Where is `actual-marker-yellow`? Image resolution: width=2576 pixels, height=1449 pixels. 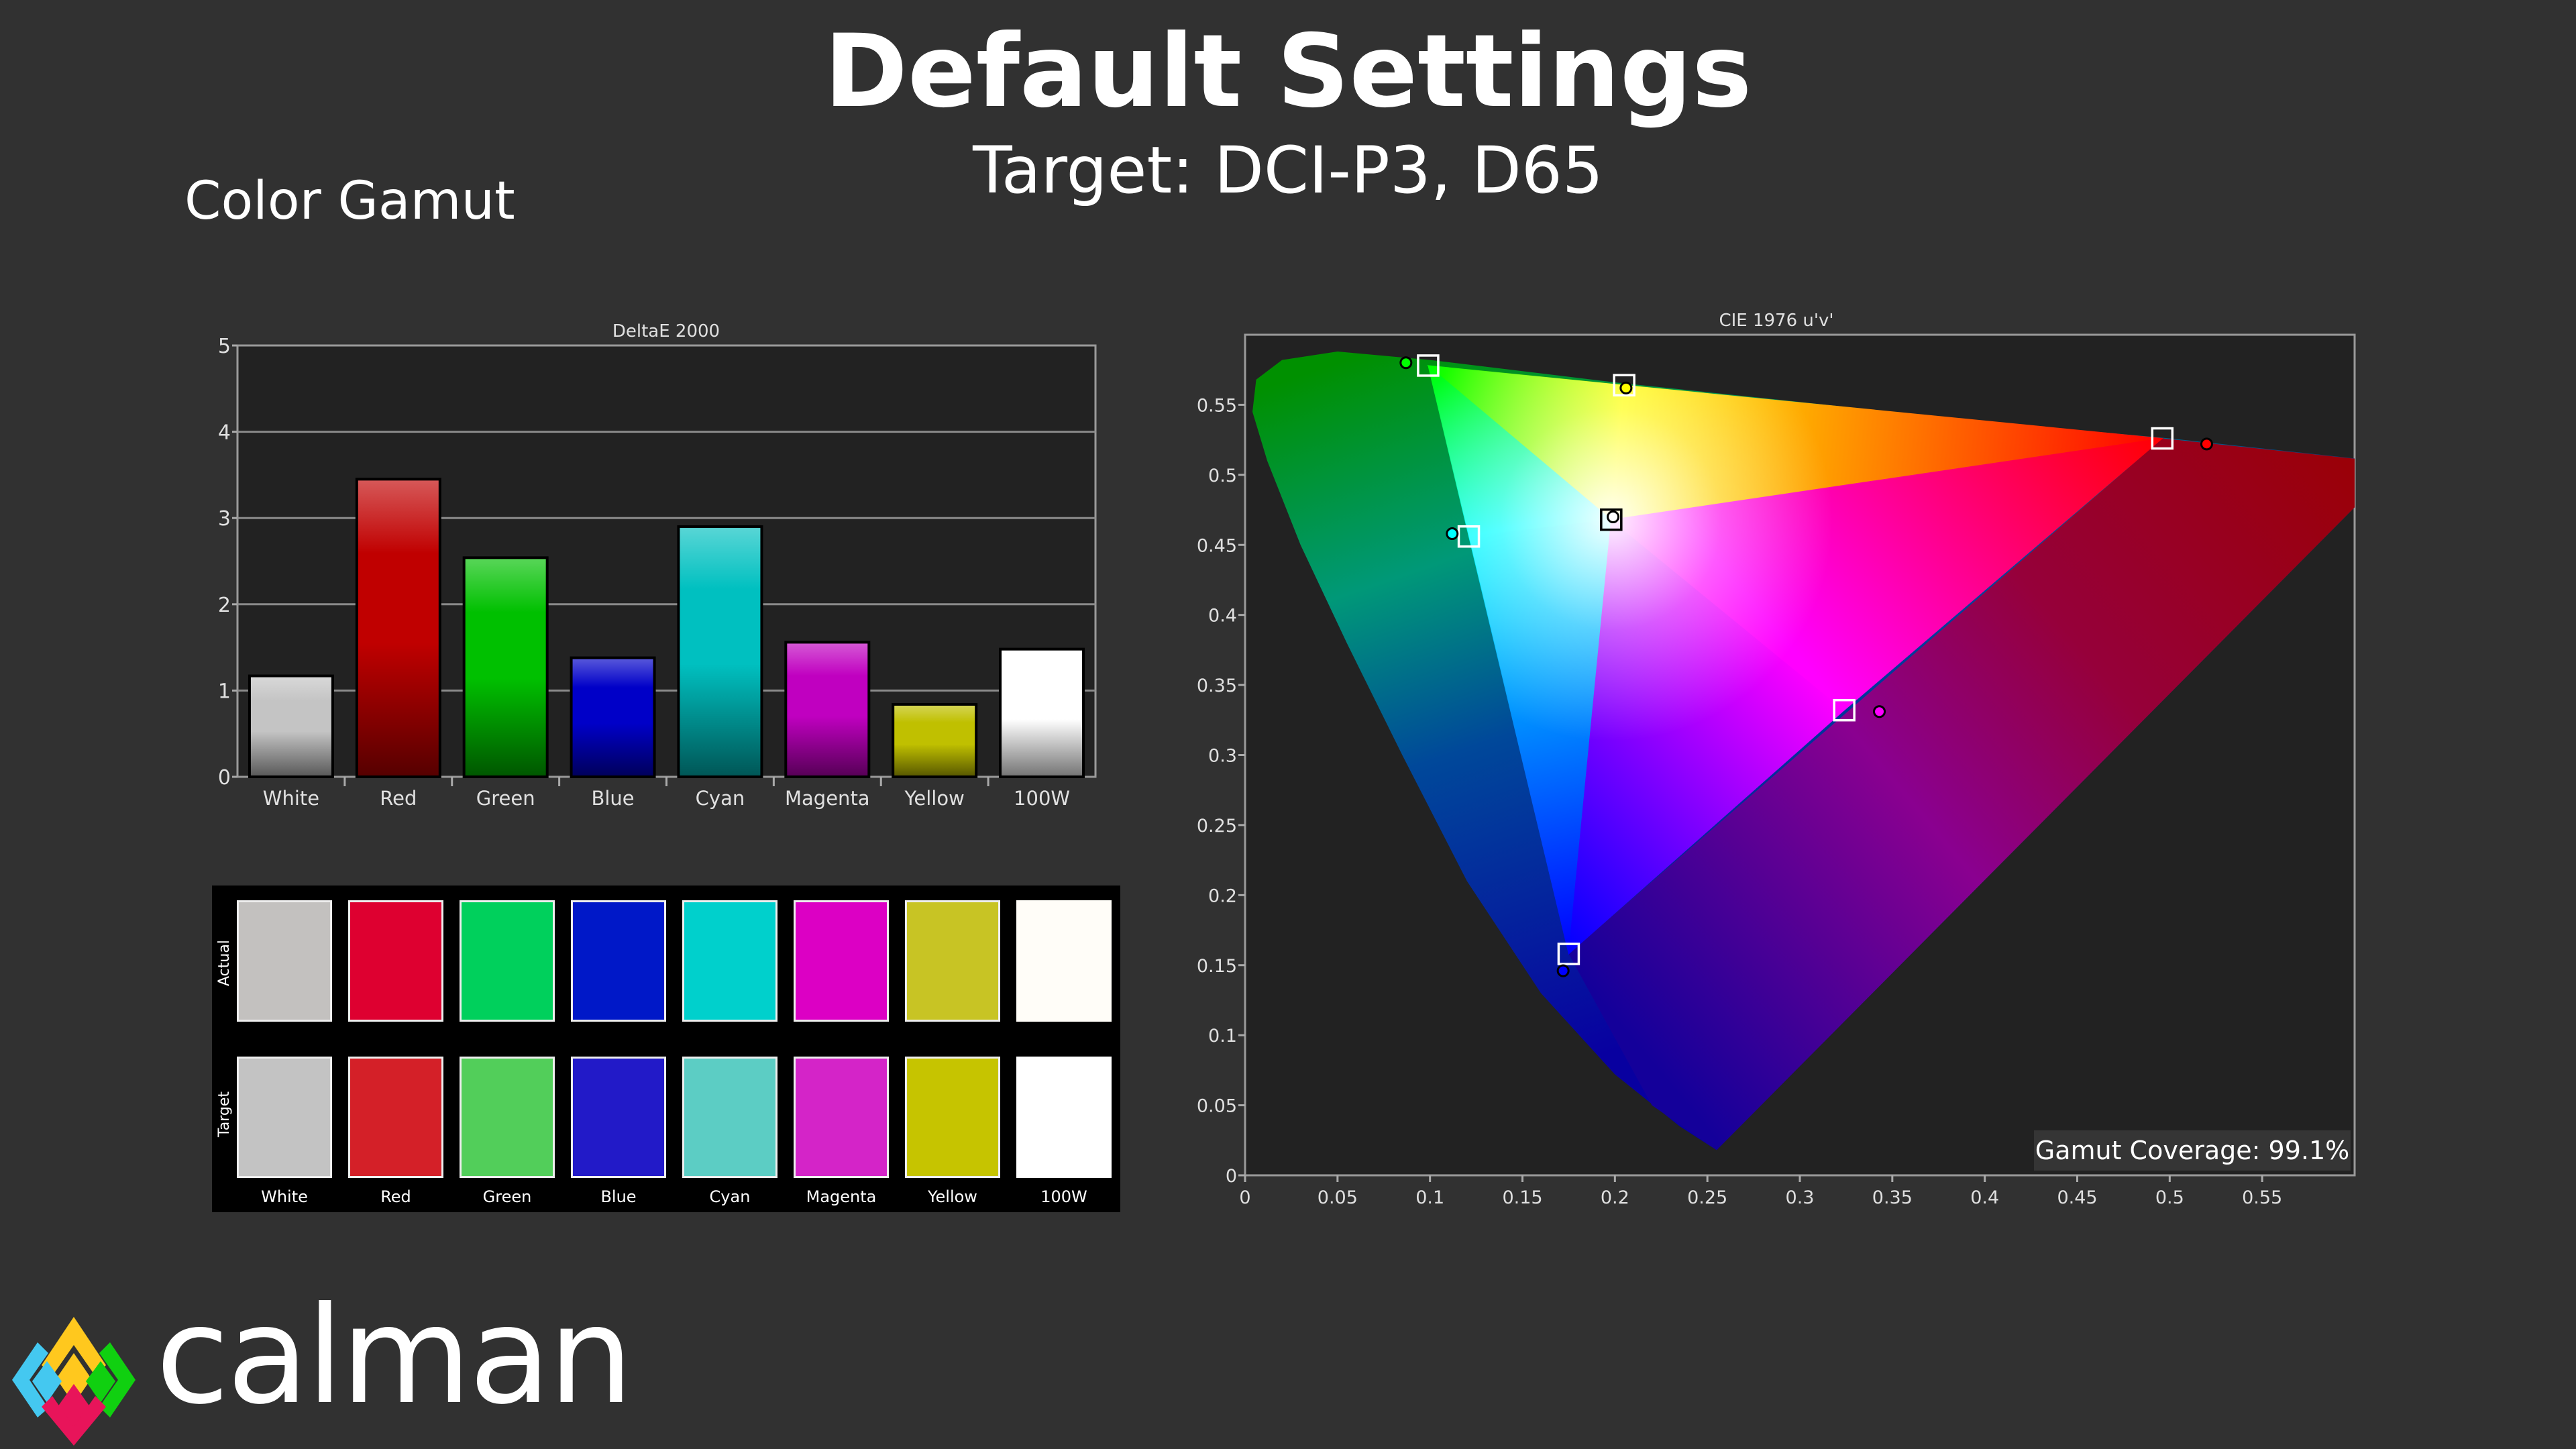 actual-marker-yellow is located at coordinates (1626, 387).